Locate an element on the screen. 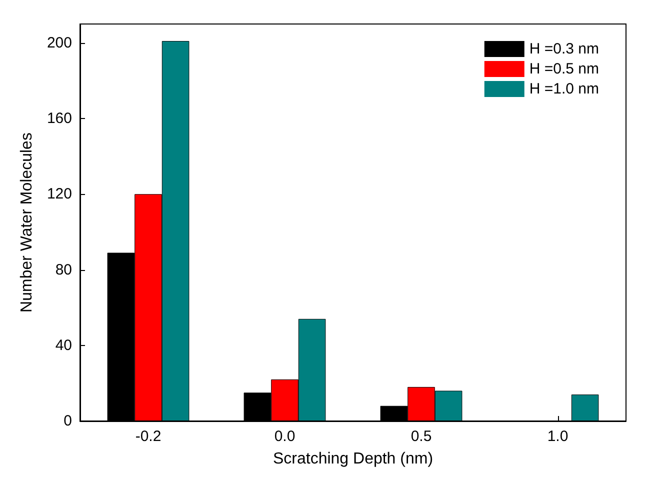 This screenshot has width=647, height=487. y-tick-label: 40 is located at coordinates (63, 345).